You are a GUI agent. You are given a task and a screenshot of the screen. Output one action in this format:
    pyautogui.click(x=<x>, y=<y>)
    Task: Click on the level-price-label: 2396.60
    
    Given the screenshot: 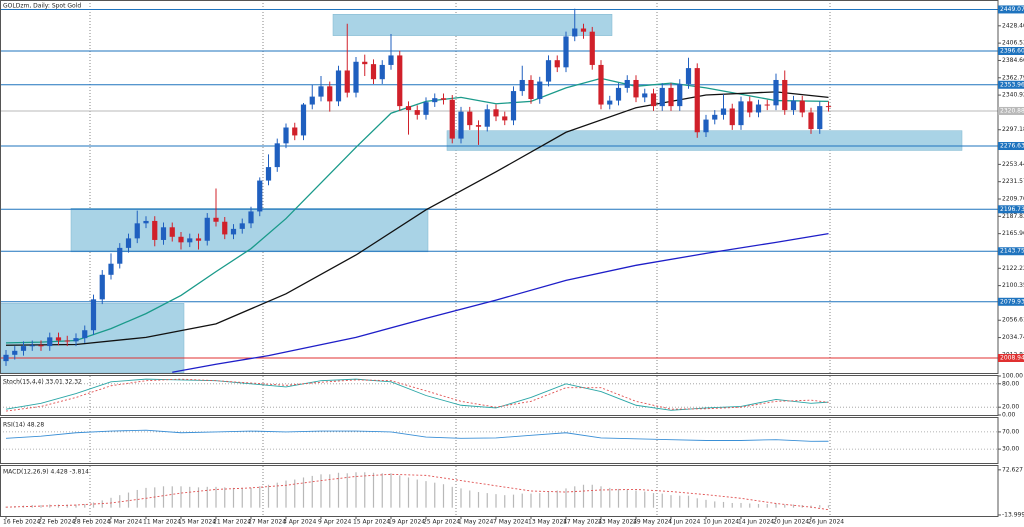 What is the action you would take?
    pyautogui.click(x=1012, y=51)
    